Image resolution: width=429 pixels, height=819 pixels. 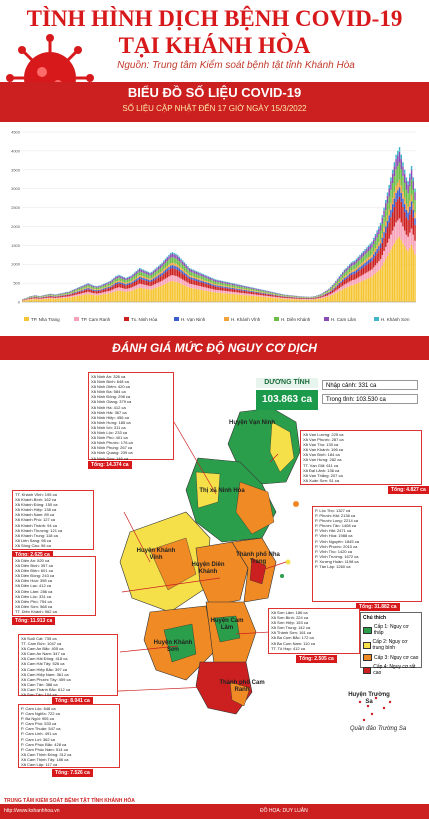 I want to click on legend-label: H. Vạn Ninh, so click(x=193, y=319).